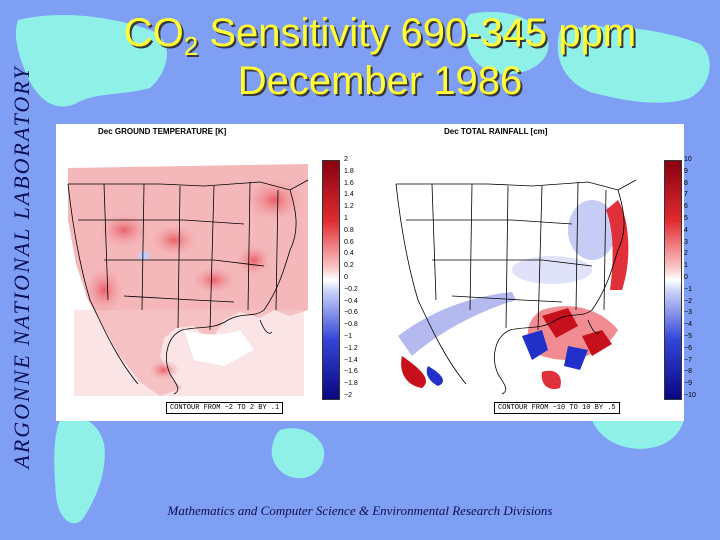  Describe the element at coordinates (688, 360) in the screenshot. I see `colorbar-tick-label: −7` at that location.